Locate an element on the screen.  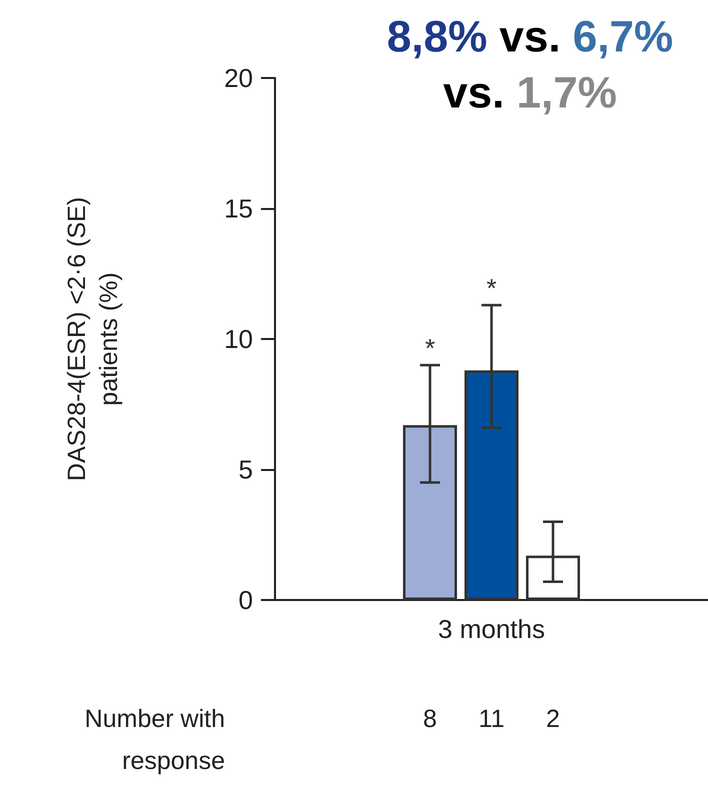
x-tick-label: 3 months is located at coordinates (491, 629).